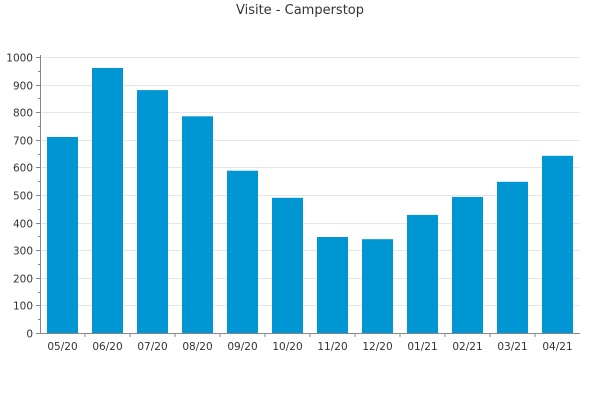 The image size is (600, 400). I want to click on chart-title: Visite - Camperstop, so click(300, 10).